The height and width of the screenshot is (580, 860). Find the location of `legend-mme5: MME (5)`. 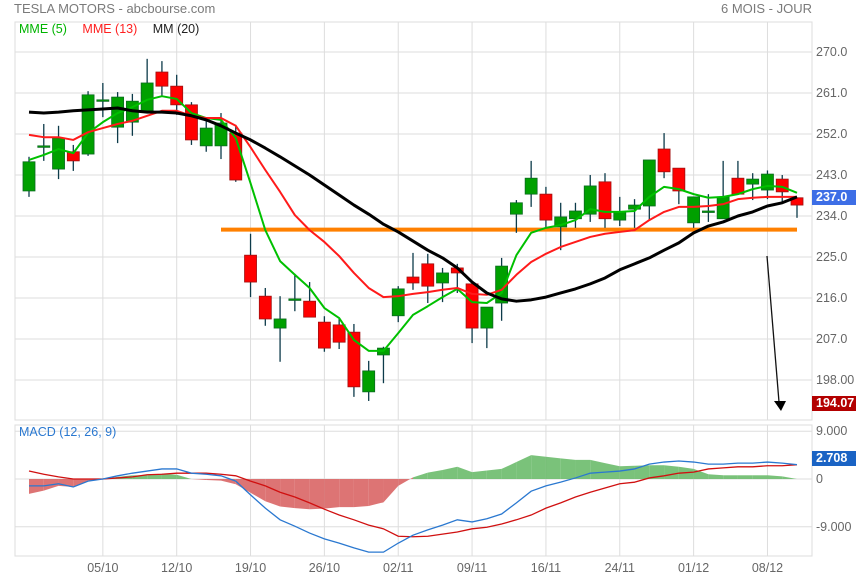

legend-mme5: MME (5) is located at coordinates (43, 29).